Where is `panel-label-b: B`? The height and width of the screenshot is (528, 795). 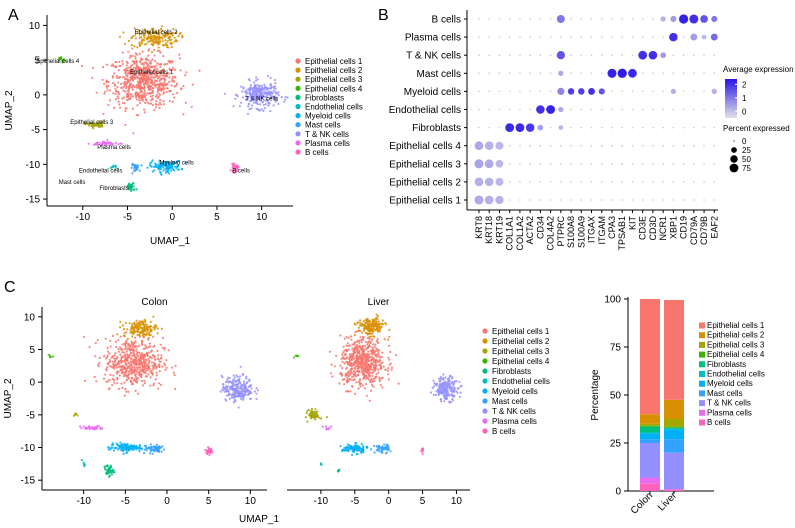 panel-label-b: B is located at coordinates (383, 15).